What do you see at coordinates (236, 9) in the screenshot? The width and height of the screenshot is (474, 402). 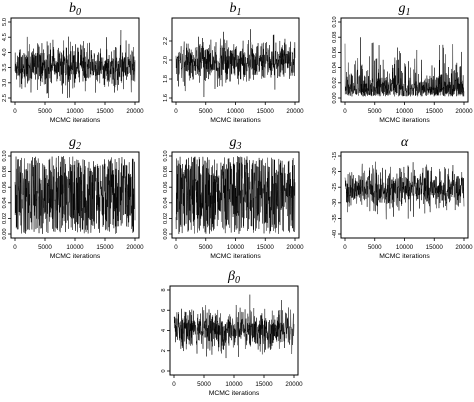 I see `panel-title: b1` at bounding box center [236, 9].